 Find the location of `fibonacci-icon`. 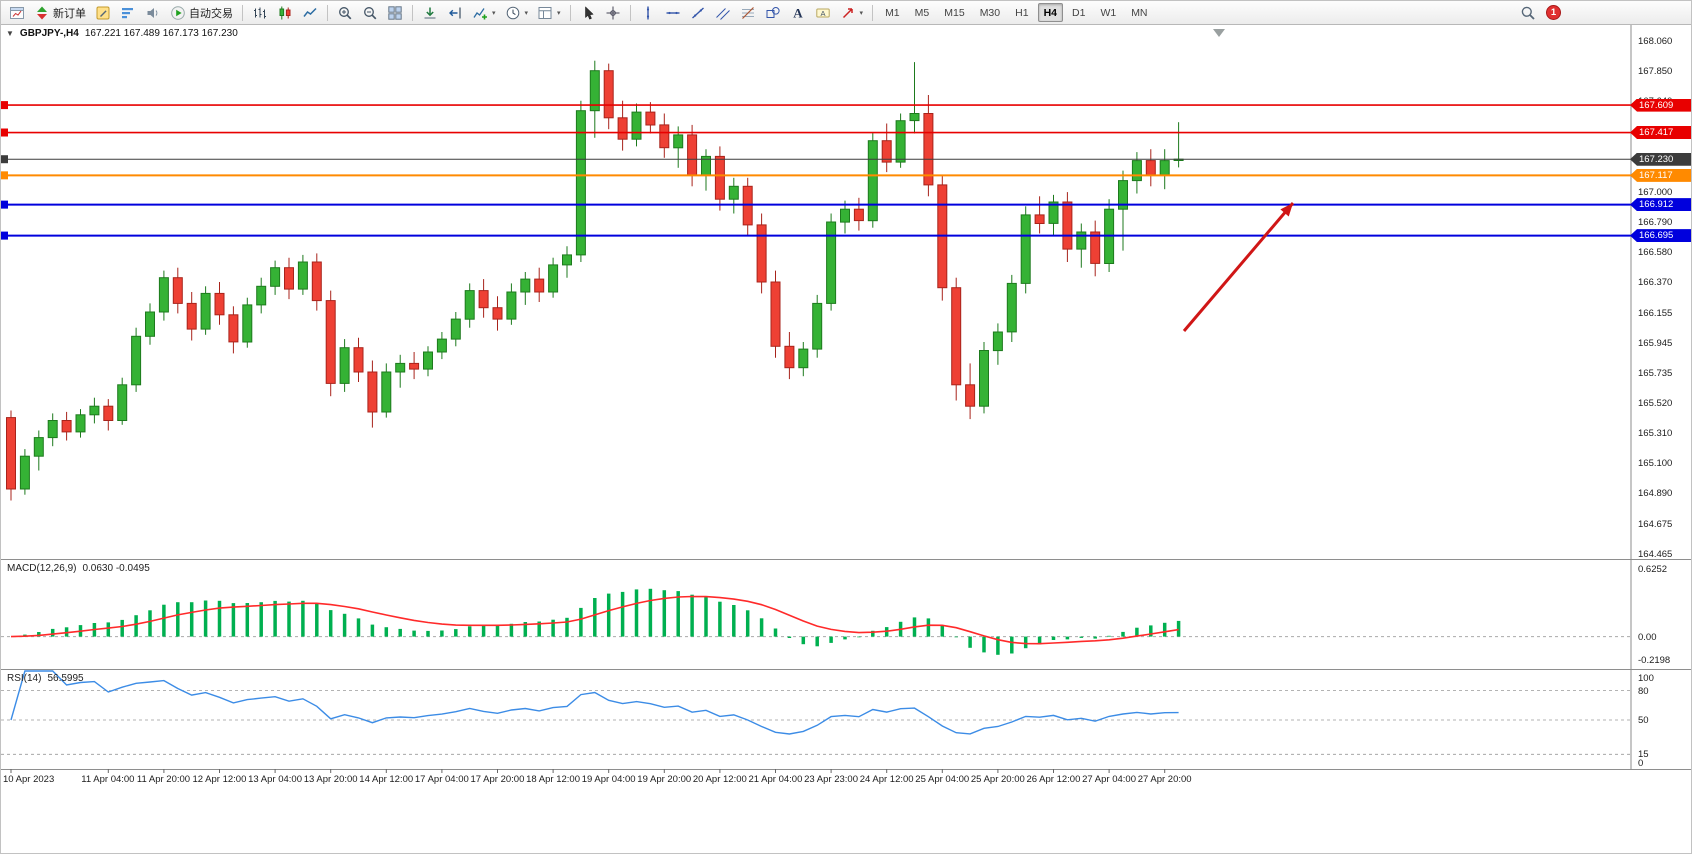

fibonacci-icon is located at coordinates (748, 13).